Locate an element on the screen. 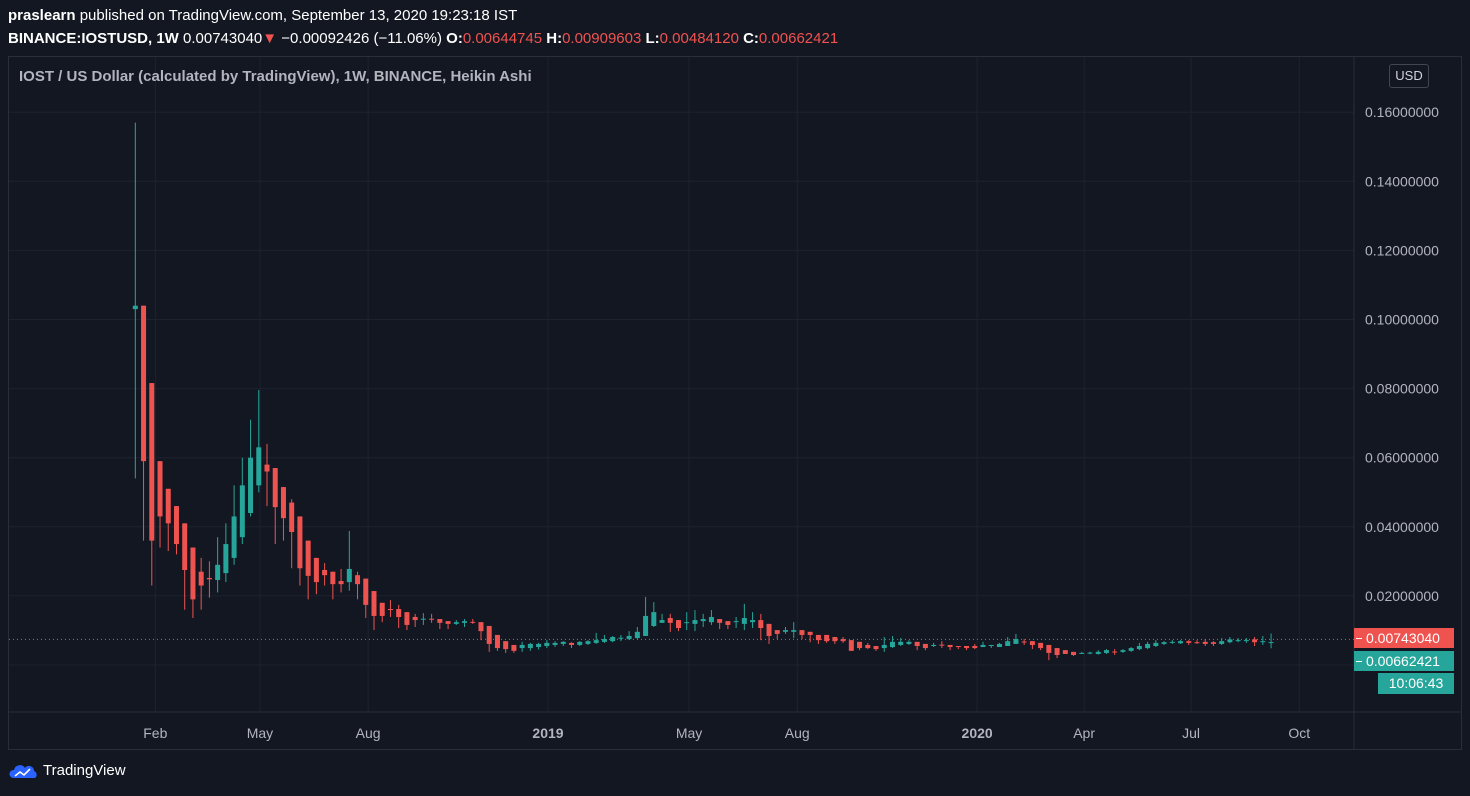 The height and width of the screenshot is (796, 1470). bar-countdown: 10:06:43 is located at coordinates (1416, 683).